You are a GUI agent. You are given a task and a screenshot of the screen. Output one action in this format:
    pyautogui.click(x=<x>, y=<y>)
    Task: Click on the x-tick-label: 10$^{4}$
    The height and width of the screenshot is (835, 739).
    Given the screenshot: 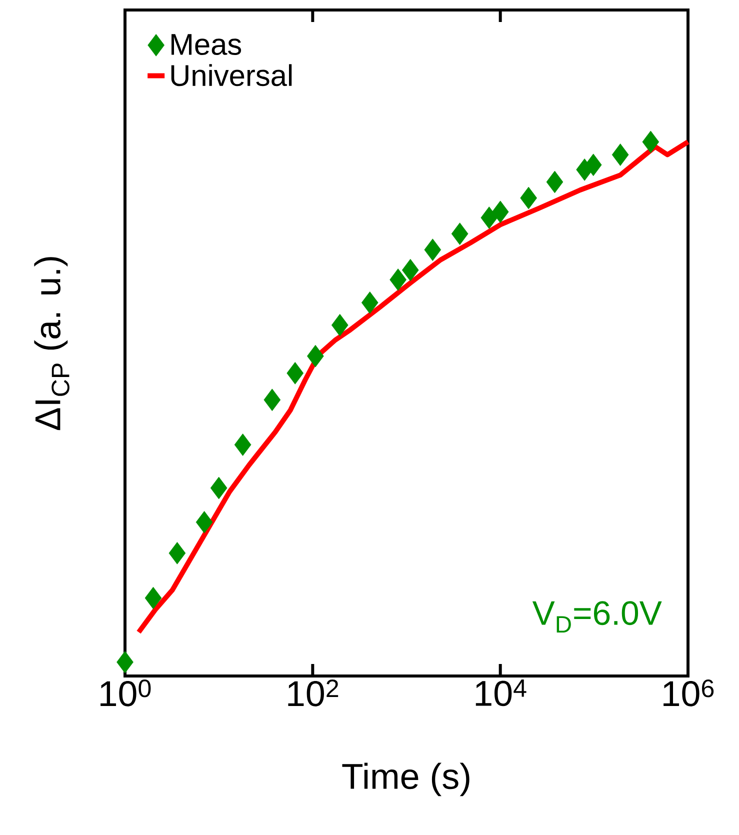 What is the action you would take?
    pyautogui.click(x=501, y=693)
    